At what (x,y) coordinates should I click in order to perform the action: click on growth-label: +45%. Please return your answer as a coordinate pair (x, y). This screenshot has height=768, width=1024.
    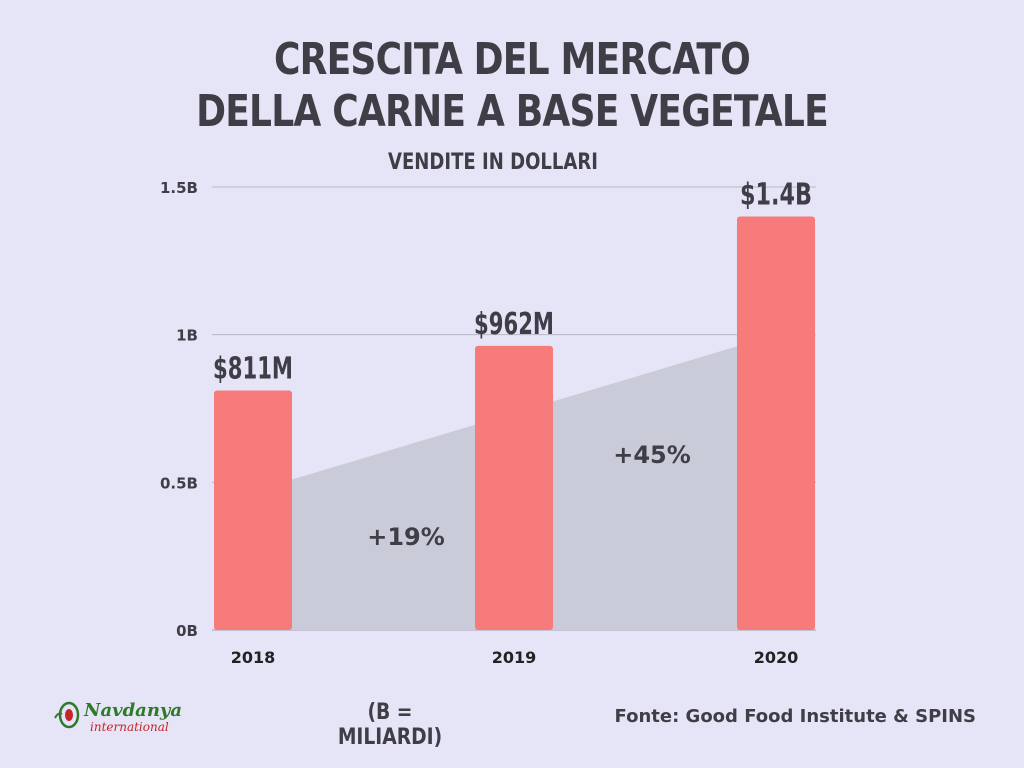
    Looking at the image, I should click on (652, 455).